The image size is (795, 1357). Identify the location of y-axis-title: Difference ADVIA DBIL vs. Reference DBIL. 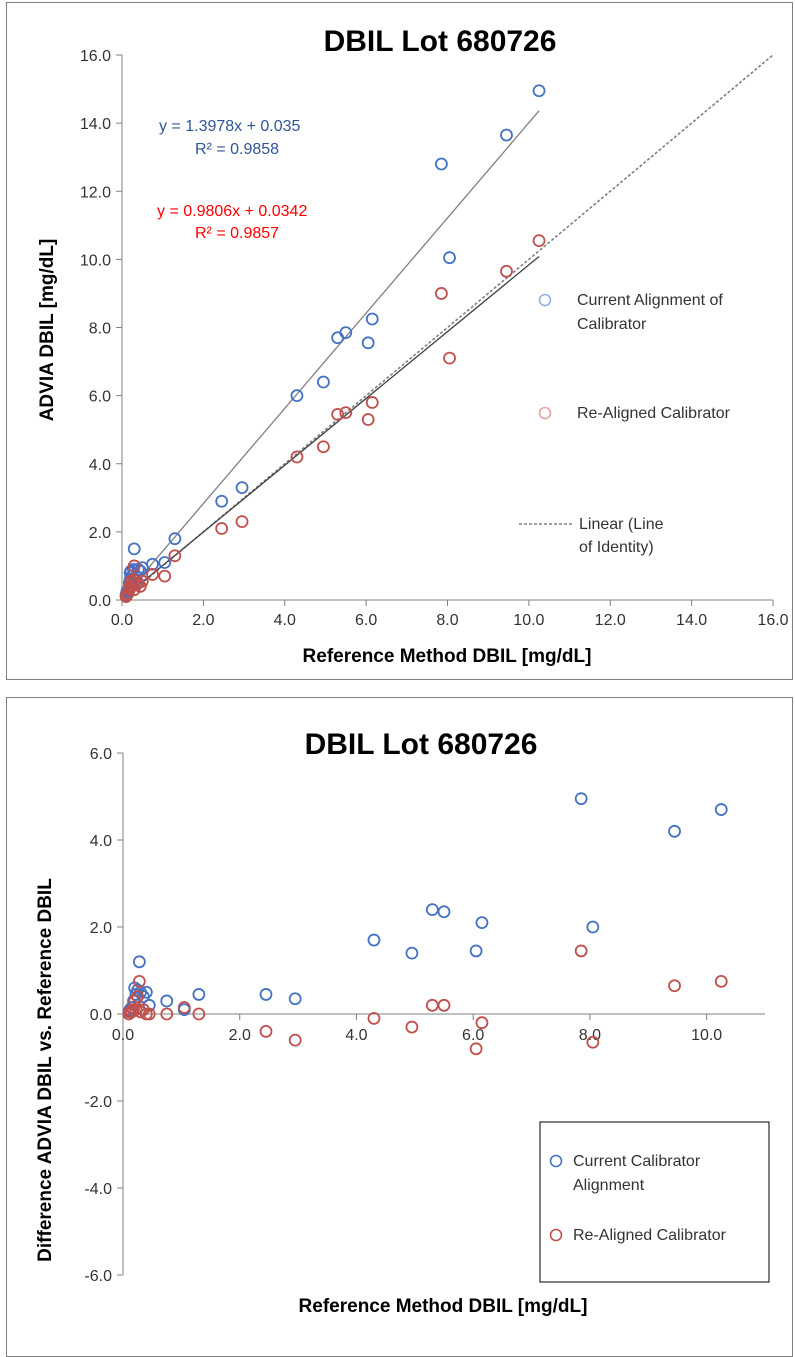
(45, 1070).